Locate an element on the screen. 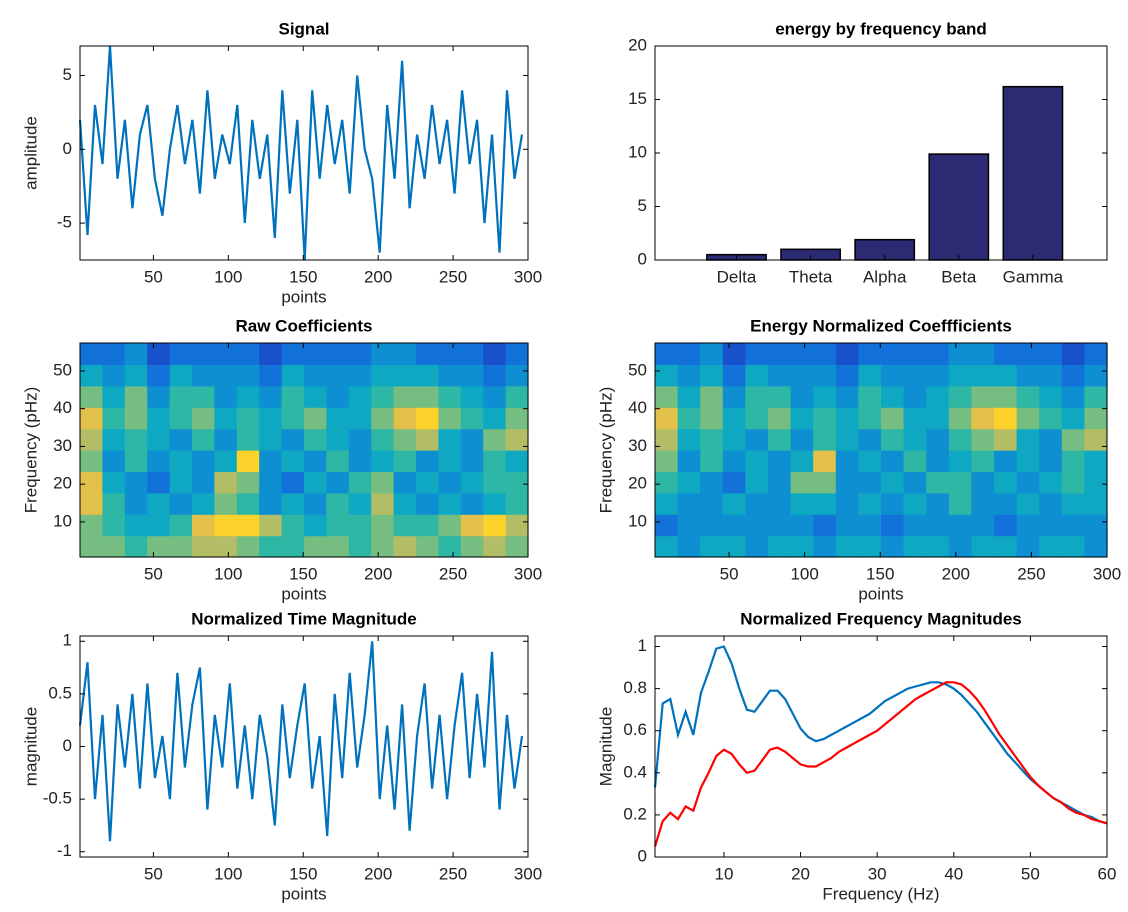 Image resolution: width=1128 pixels, height=912 pixels. x-tick-label: 300 is located at coordinates (528, 276).